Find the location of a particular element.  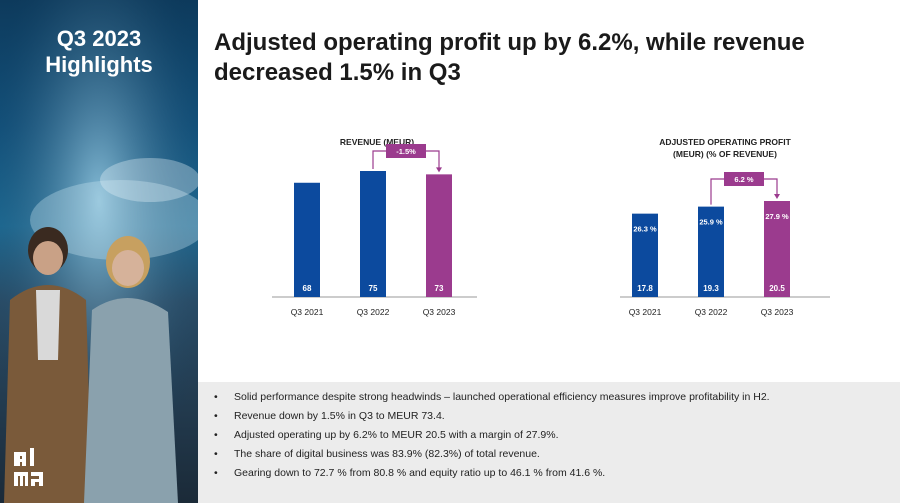

bar-value-label: 19.3 is located at coordinates (711, 288).